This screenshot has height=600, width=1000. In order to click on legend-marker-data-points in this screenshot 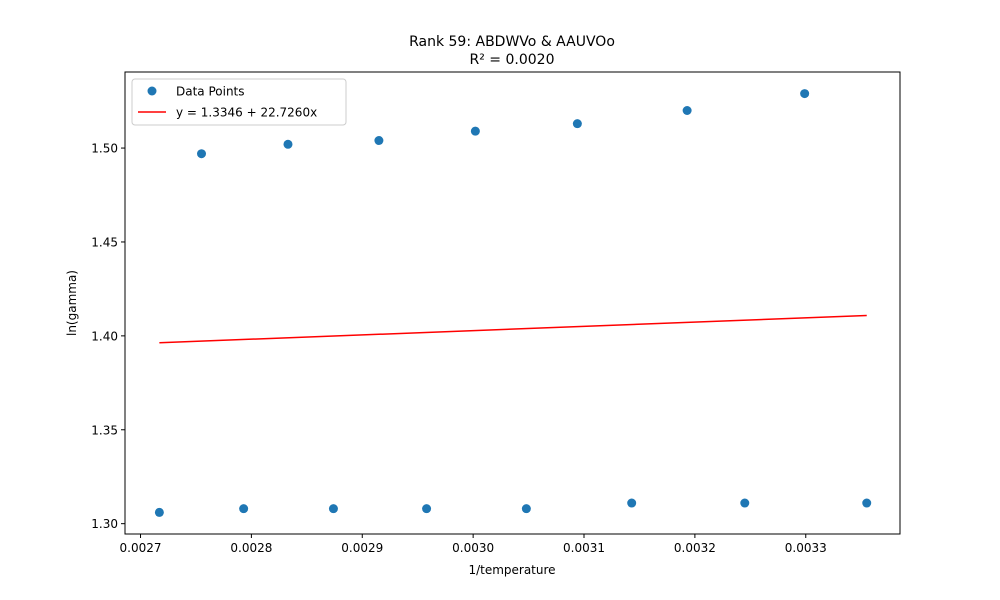, I will do `click(152, 91)`.